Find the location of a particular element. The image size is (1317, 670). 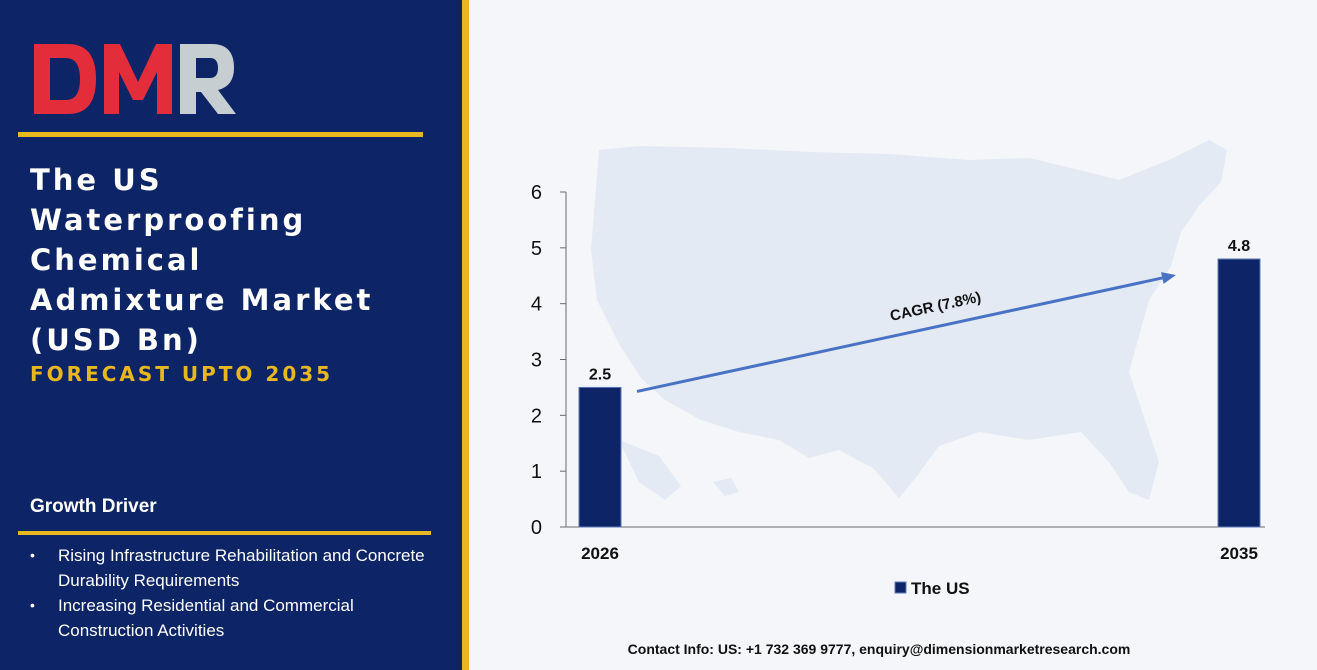

logo-letter-d is located at coordinates (65, 79).